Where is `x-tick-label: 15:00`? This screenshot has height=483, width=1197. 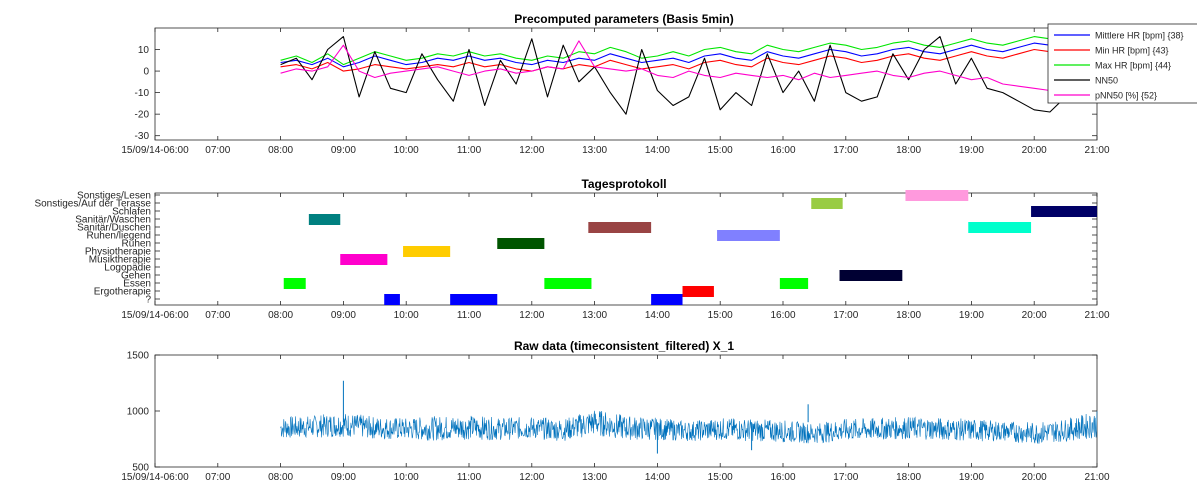
x-tick-label: 15:00 is located at coordinates (720, 315).